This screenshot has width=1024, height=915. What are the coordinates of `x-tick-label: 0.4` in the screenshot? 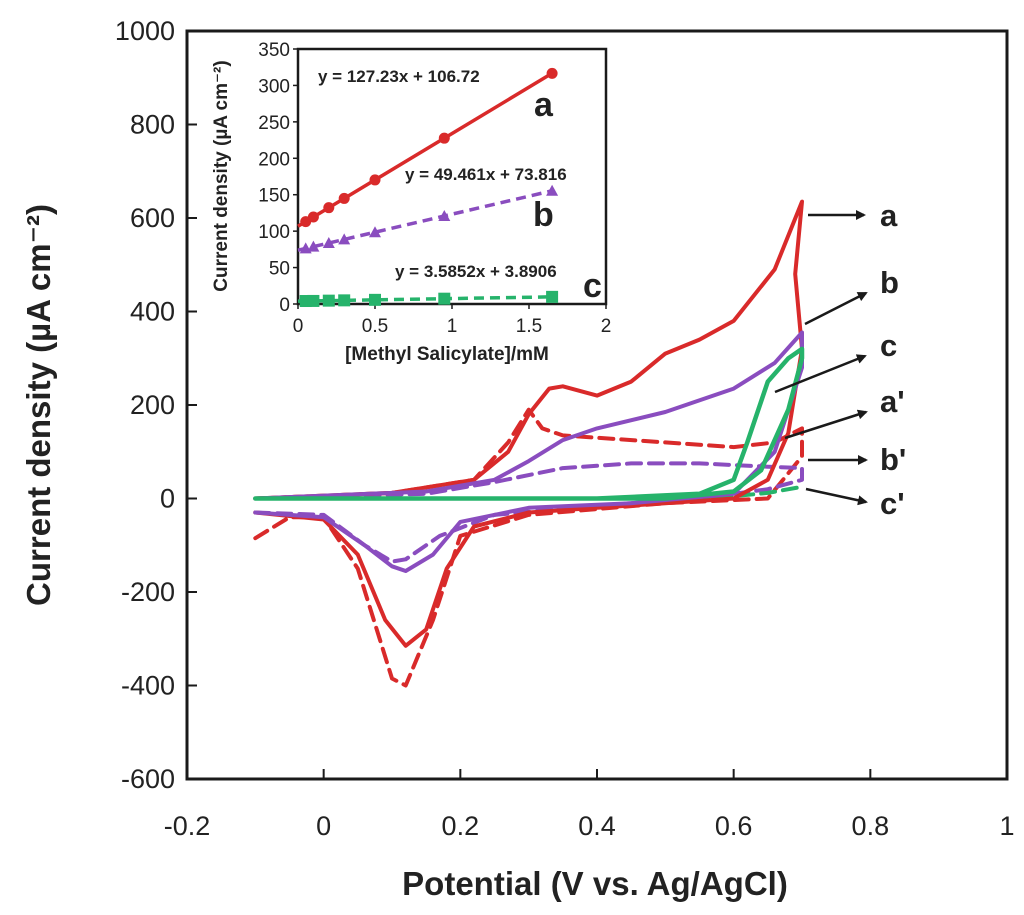 It's located at (597, 826).